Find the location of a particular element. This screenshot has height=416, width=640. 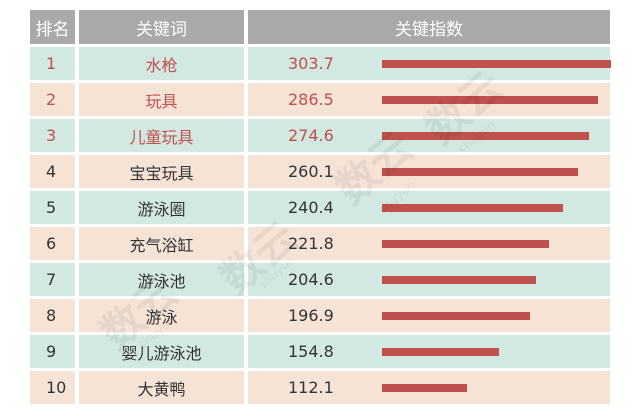

rank-cell: 2 is located at coordinates (52, 99).